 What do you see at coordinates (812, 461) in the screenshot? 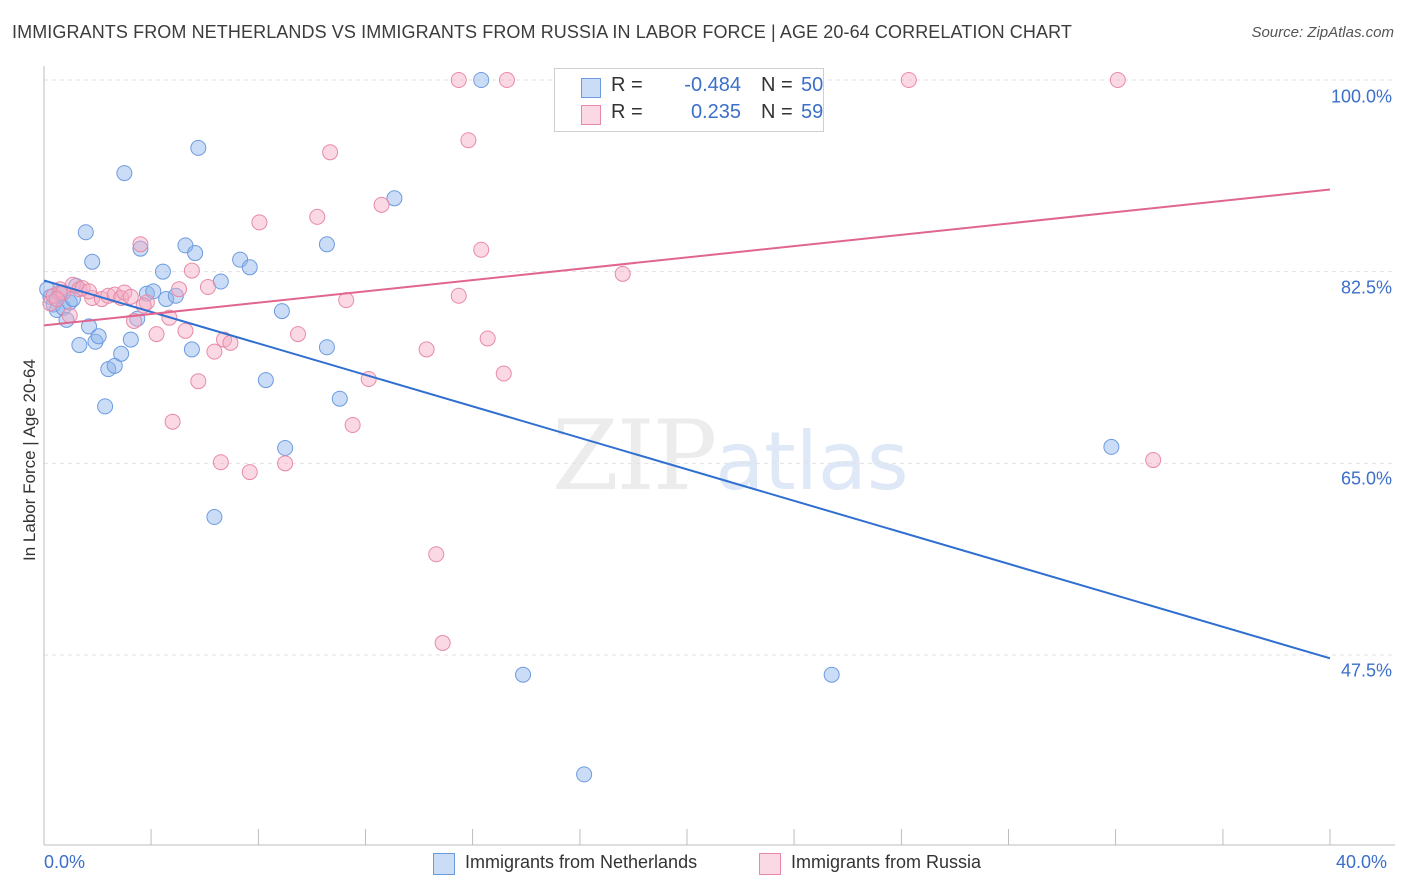
I see `watermark-atlas: atlas` at bounding box center [812, 461].